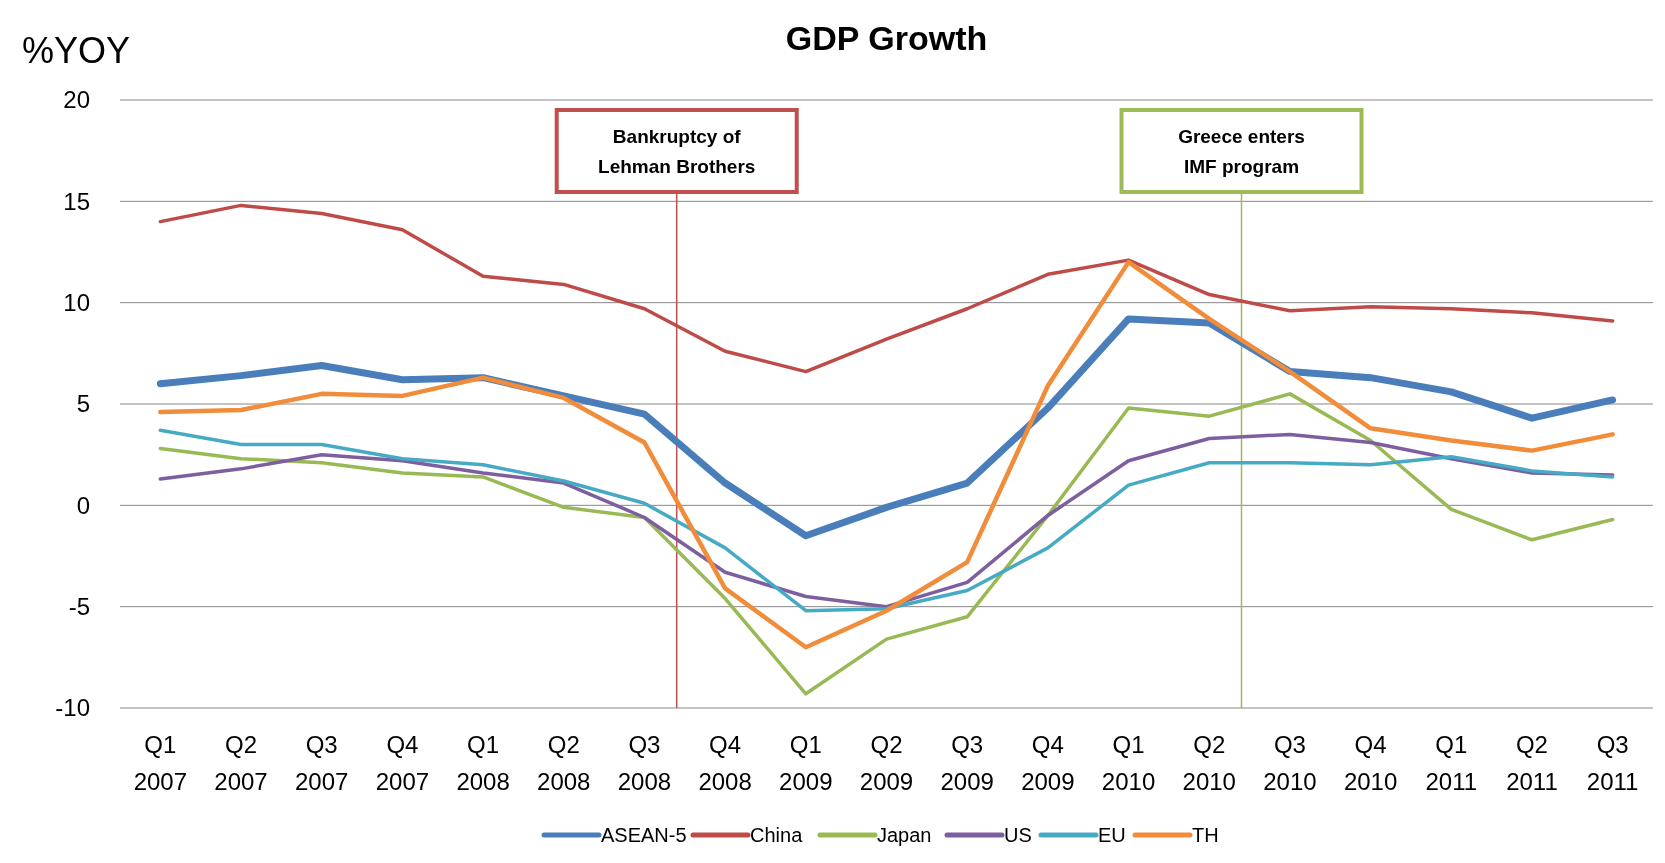  What do you see at coordinates (677, 151) in the screenshot?
I see `ref-line-label: Bankruptcy of Lehman Brothers` at bounding box center [677, 151].